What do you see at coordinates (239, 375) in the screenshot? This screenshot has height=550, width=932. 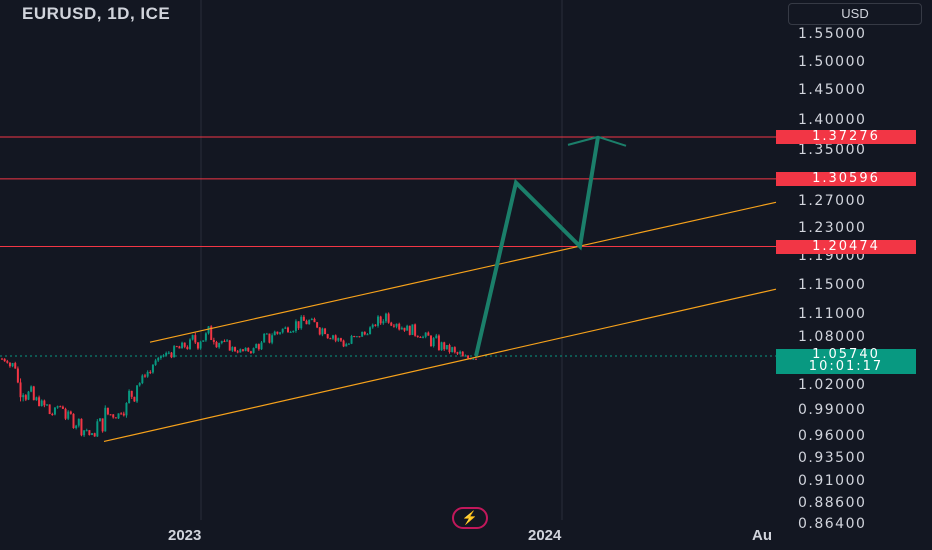 I see `candlestick-series` at bounding box center [239, 375].